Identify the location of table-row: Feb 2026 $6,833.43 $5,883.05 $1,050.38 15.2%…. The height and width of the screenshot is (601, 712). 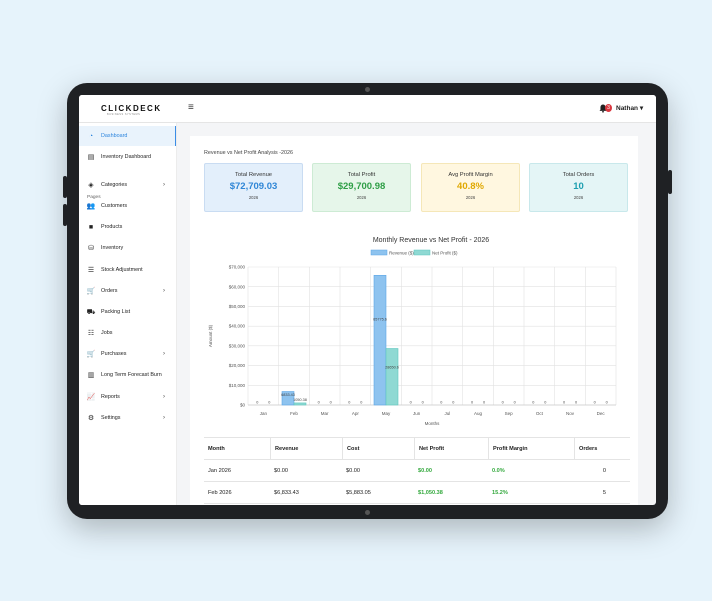
(417, 493).